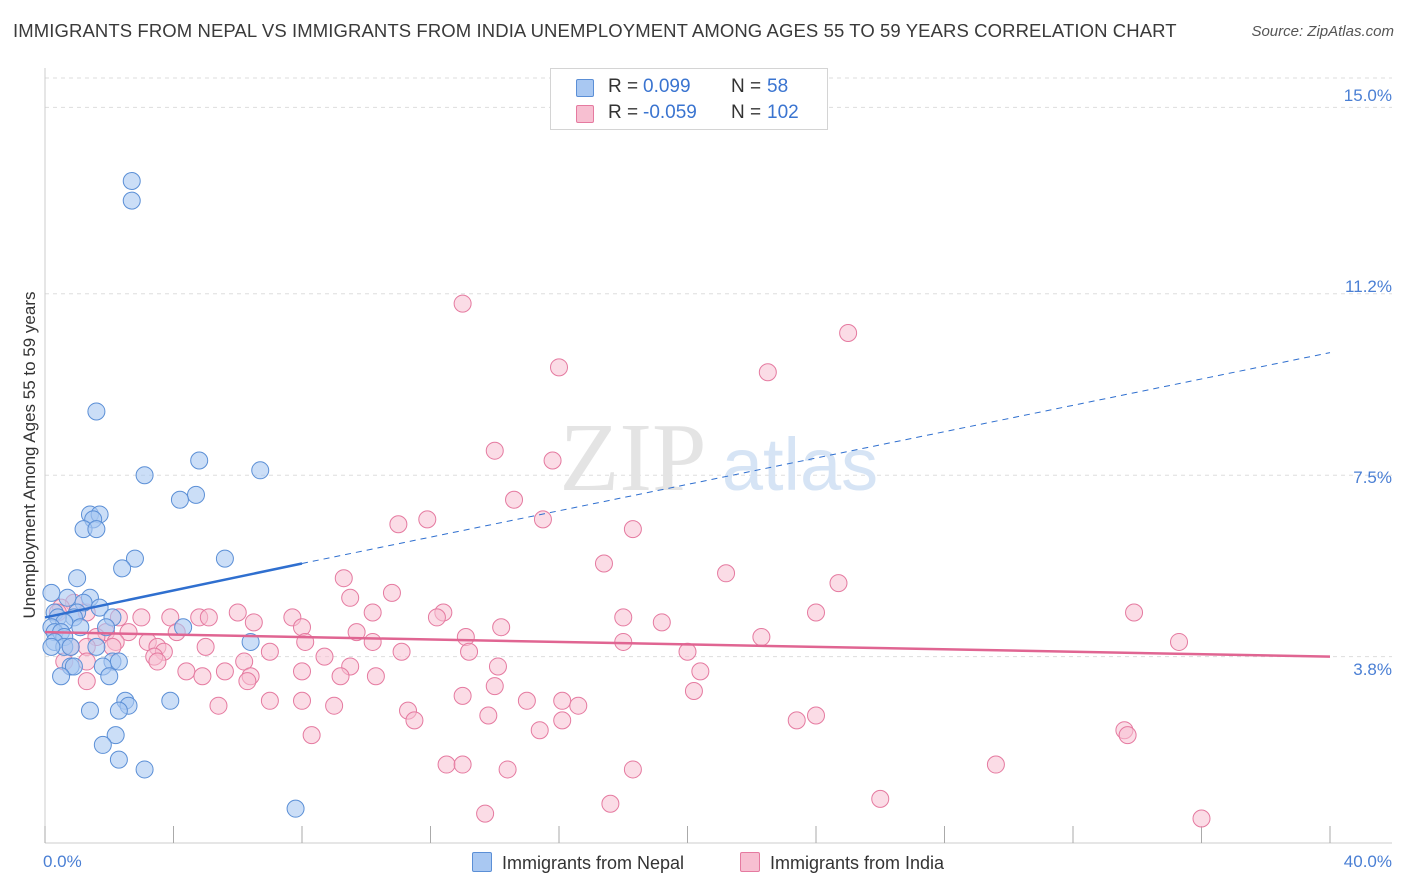 The image size is (1406, 892). What do you see at coordinates (1367, 861) in the screenshot?
I see `x-tick-label-max: 40.0%` at bounding box center [1367, 861].